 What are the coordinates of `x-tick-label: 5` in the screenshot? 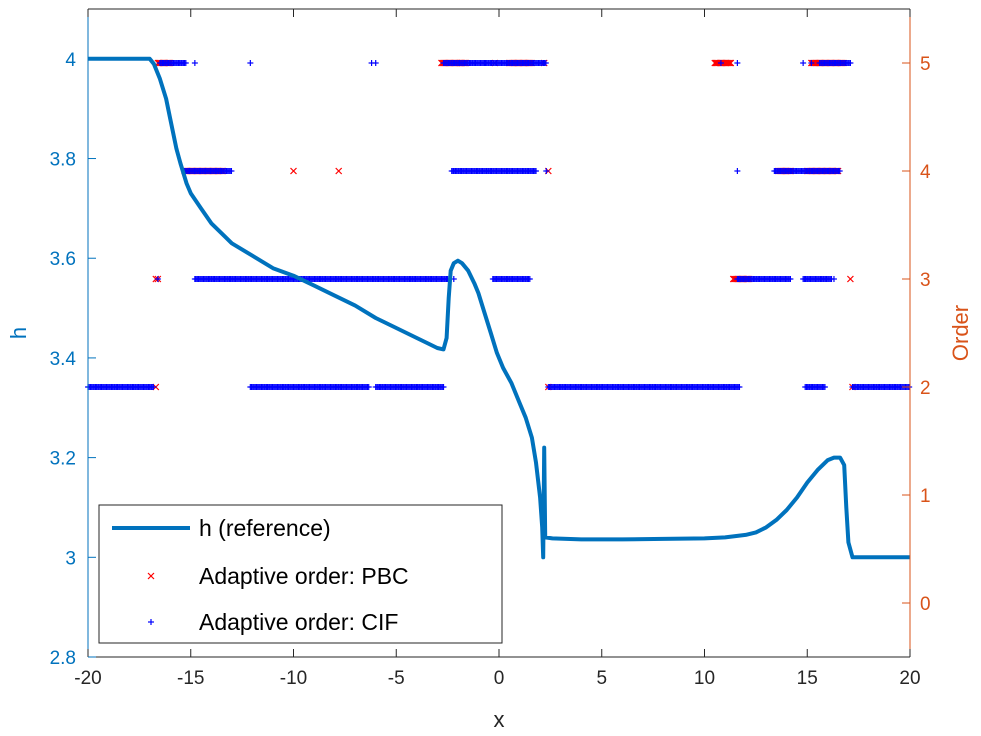 It's located at (601, 678).